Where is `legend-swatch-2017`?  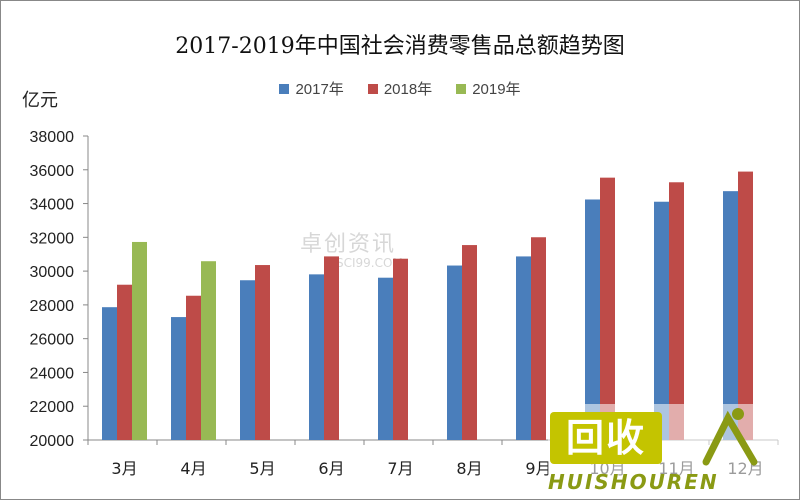 legend-swatch-2017 is located at coordinates (284, 88).